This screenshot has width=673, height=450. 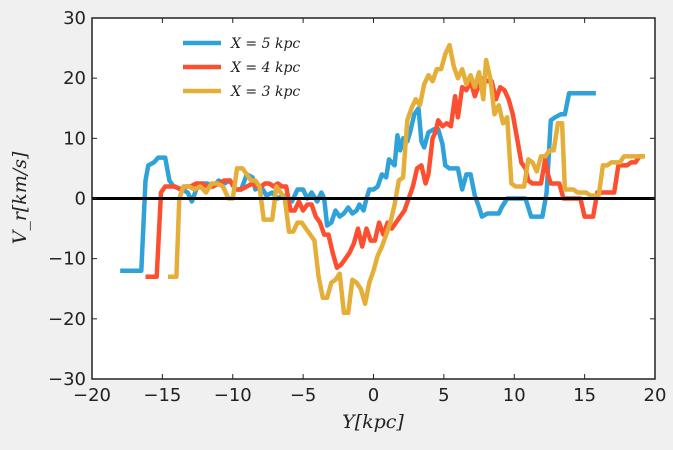 I want to click on x-tick-label: 10, so click(x=514, y=395).